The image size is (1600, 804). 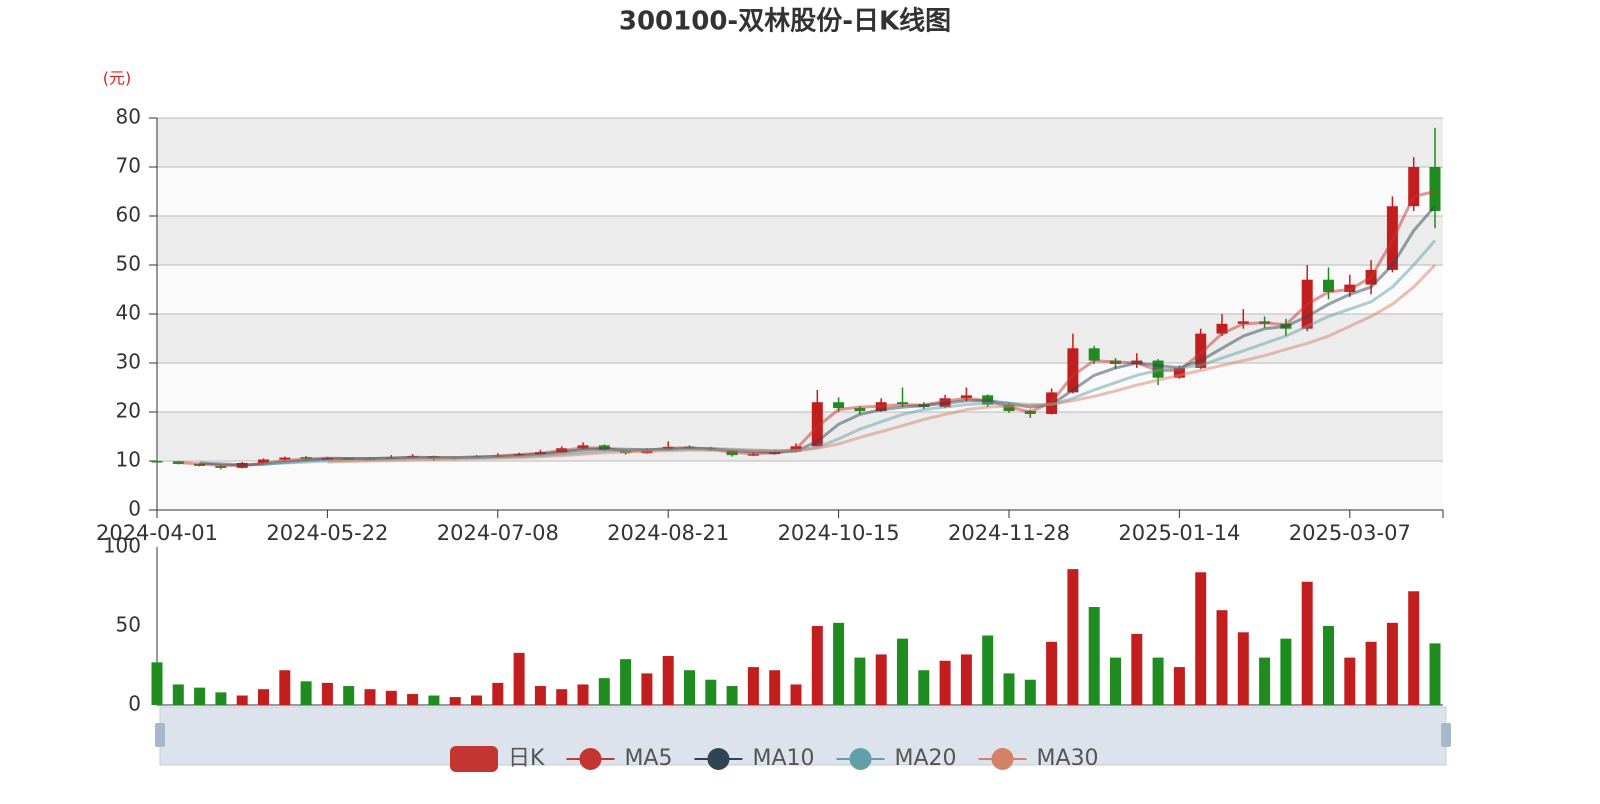 What do you see at coordinates (785, 22) in the screenshot?
I see `chart-title: 300100-双林股份-日K线图` at bounding box center [785, 22].